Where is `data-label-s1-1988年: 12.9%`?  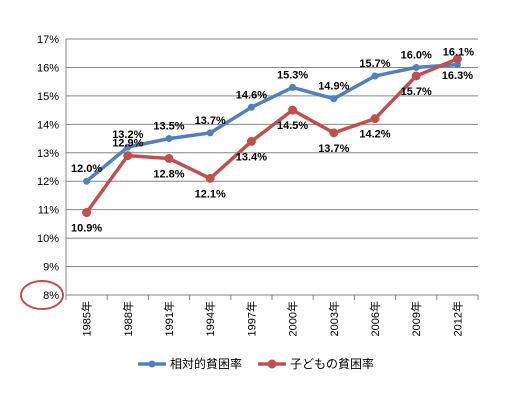 data-label-s1-1988年: 12.9% is located at coordinates (127, 144).